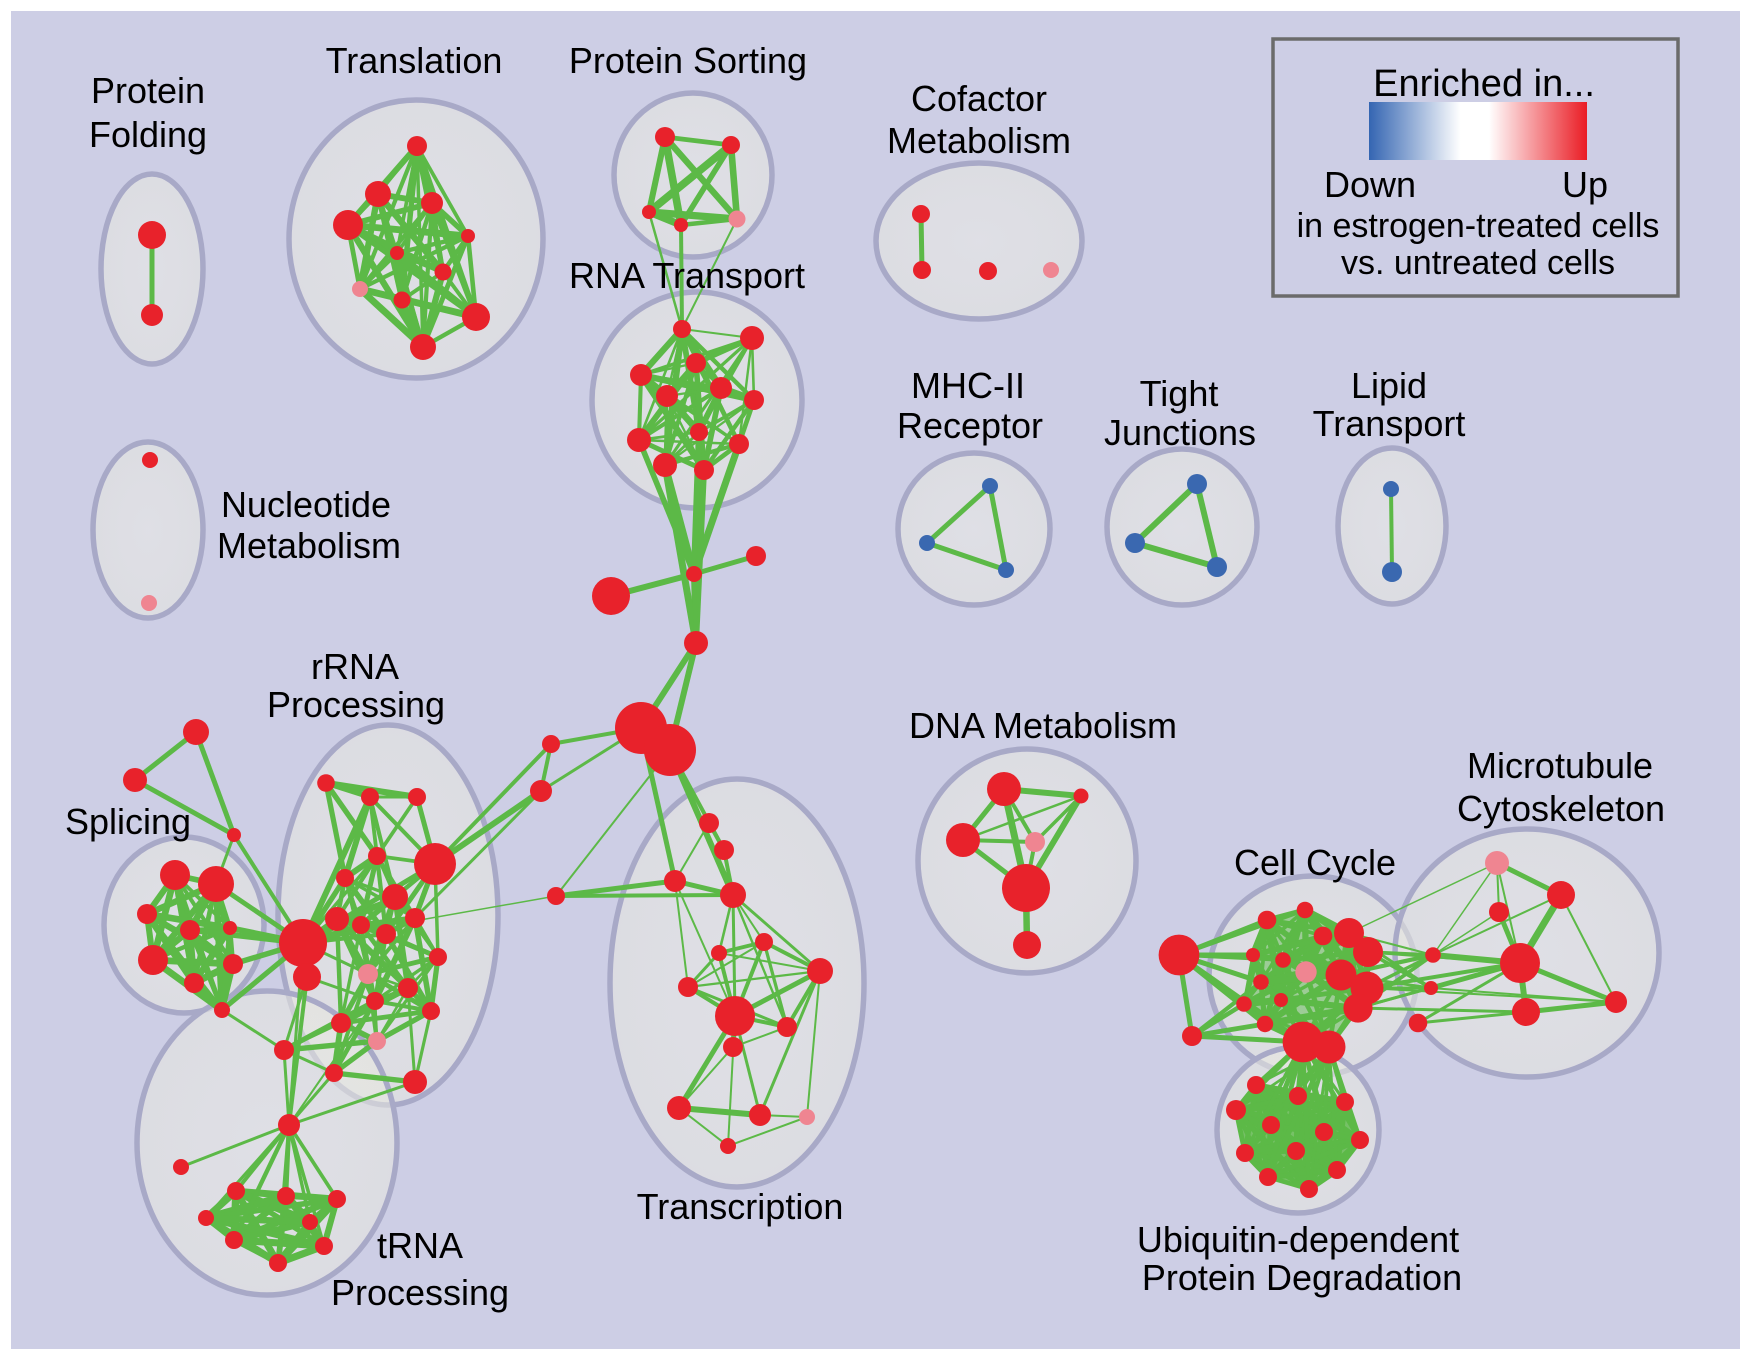 The image size is (1750, 1365). Describe the element at coordinates (1302, 1277) in the screenshot. I see `svg-text: Protein Degradation` at that location.